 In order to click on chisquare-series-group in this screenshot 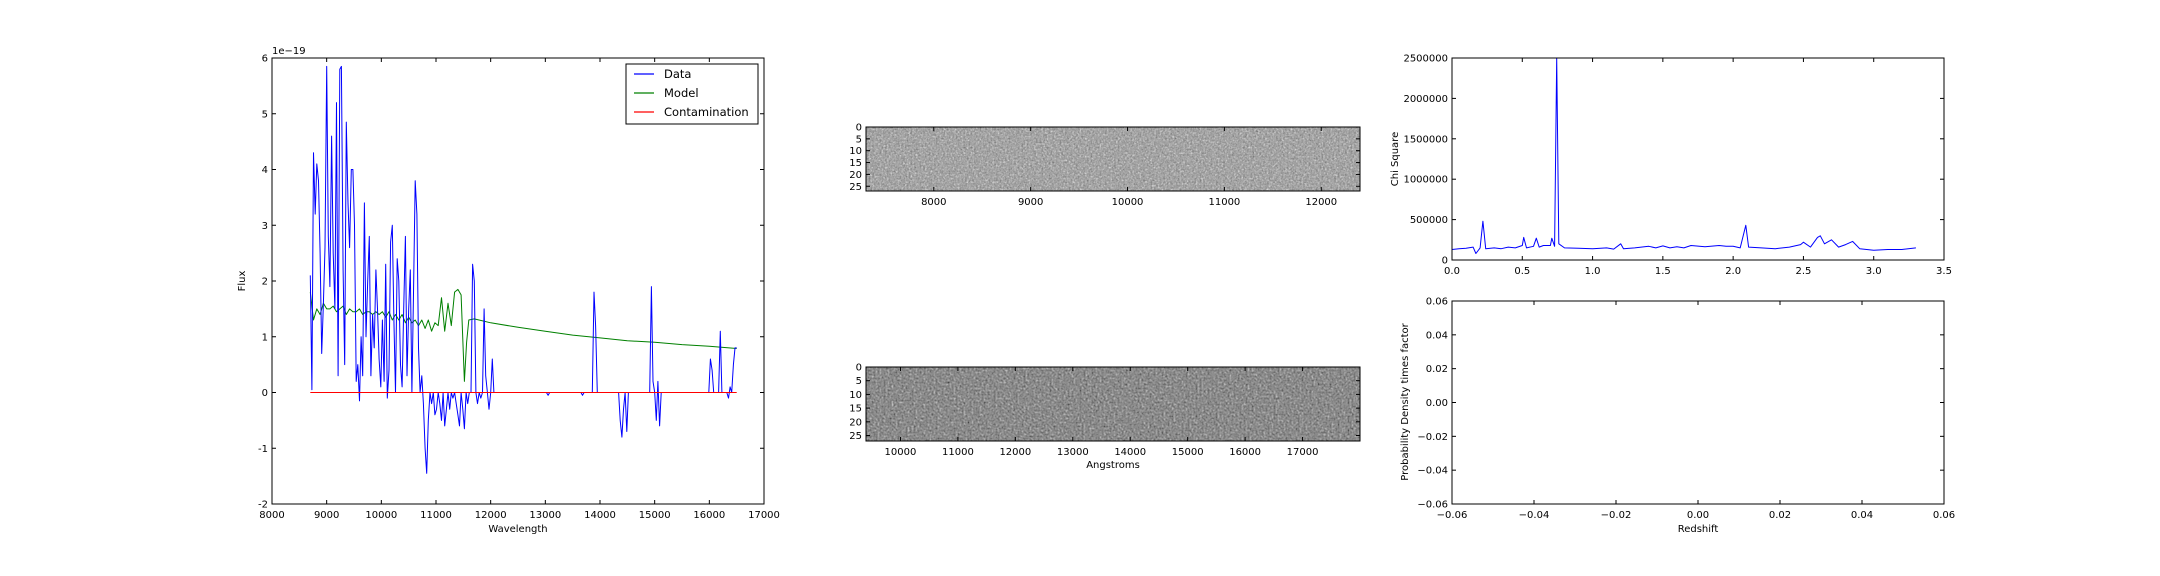, I will do `click(1684, 156)`.